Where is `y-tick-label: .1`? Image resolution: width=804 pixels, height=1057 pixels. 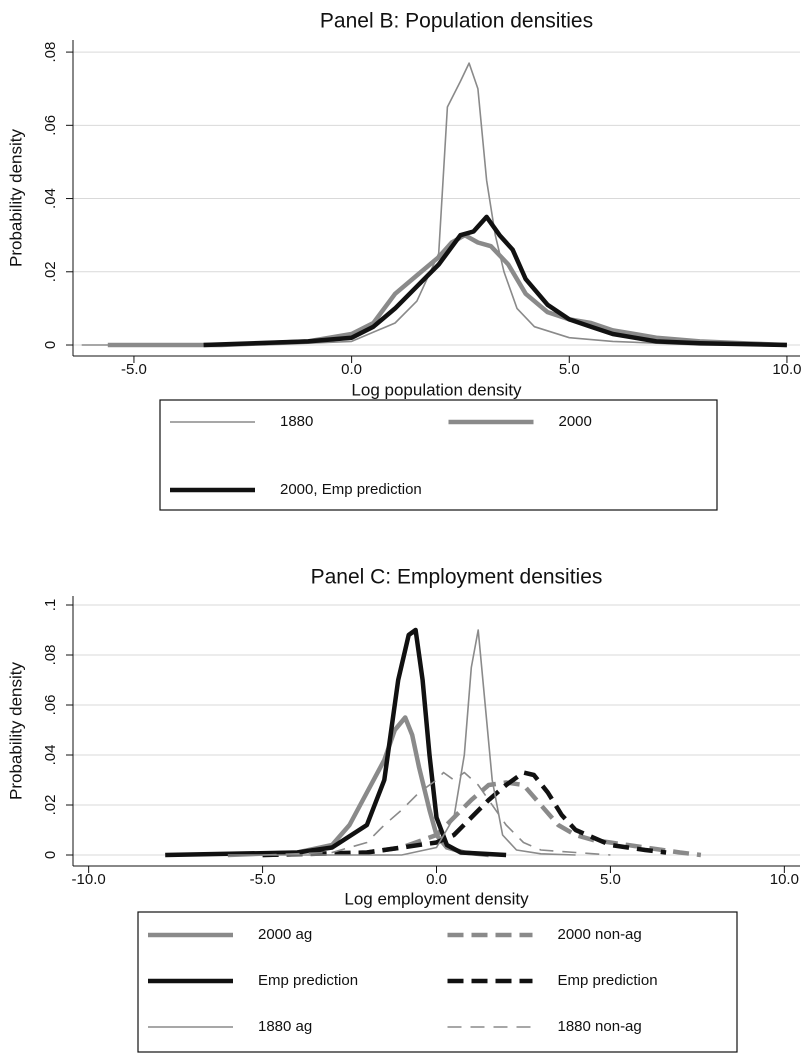
y-tick-label: .1 is located at coordinates (50, 605).